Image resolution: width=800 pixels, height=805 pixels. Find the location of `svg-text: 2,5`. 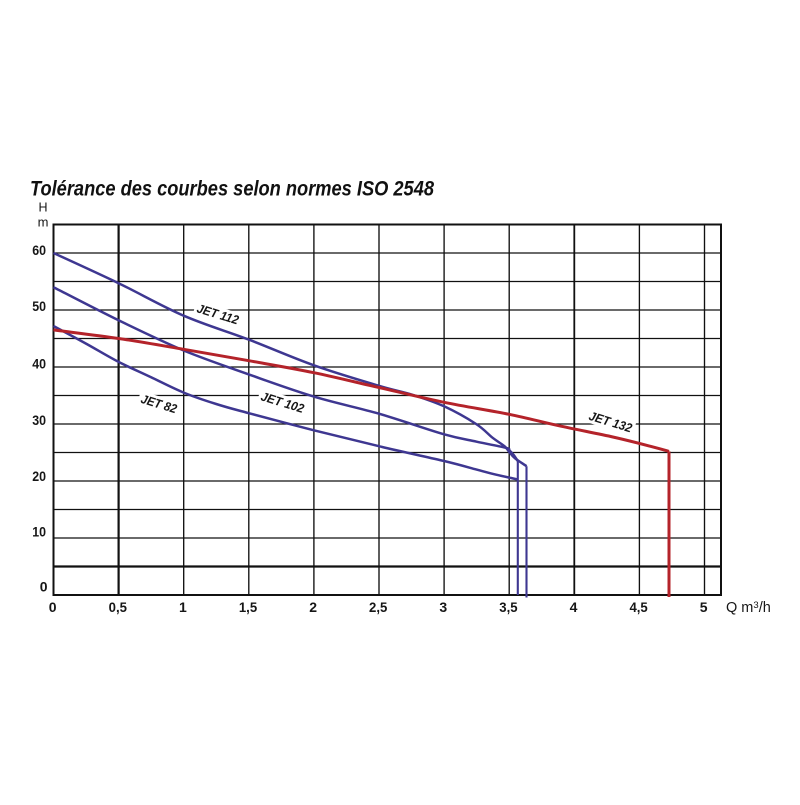

svg-text: 2,5 is located at coordinates (378, 607).